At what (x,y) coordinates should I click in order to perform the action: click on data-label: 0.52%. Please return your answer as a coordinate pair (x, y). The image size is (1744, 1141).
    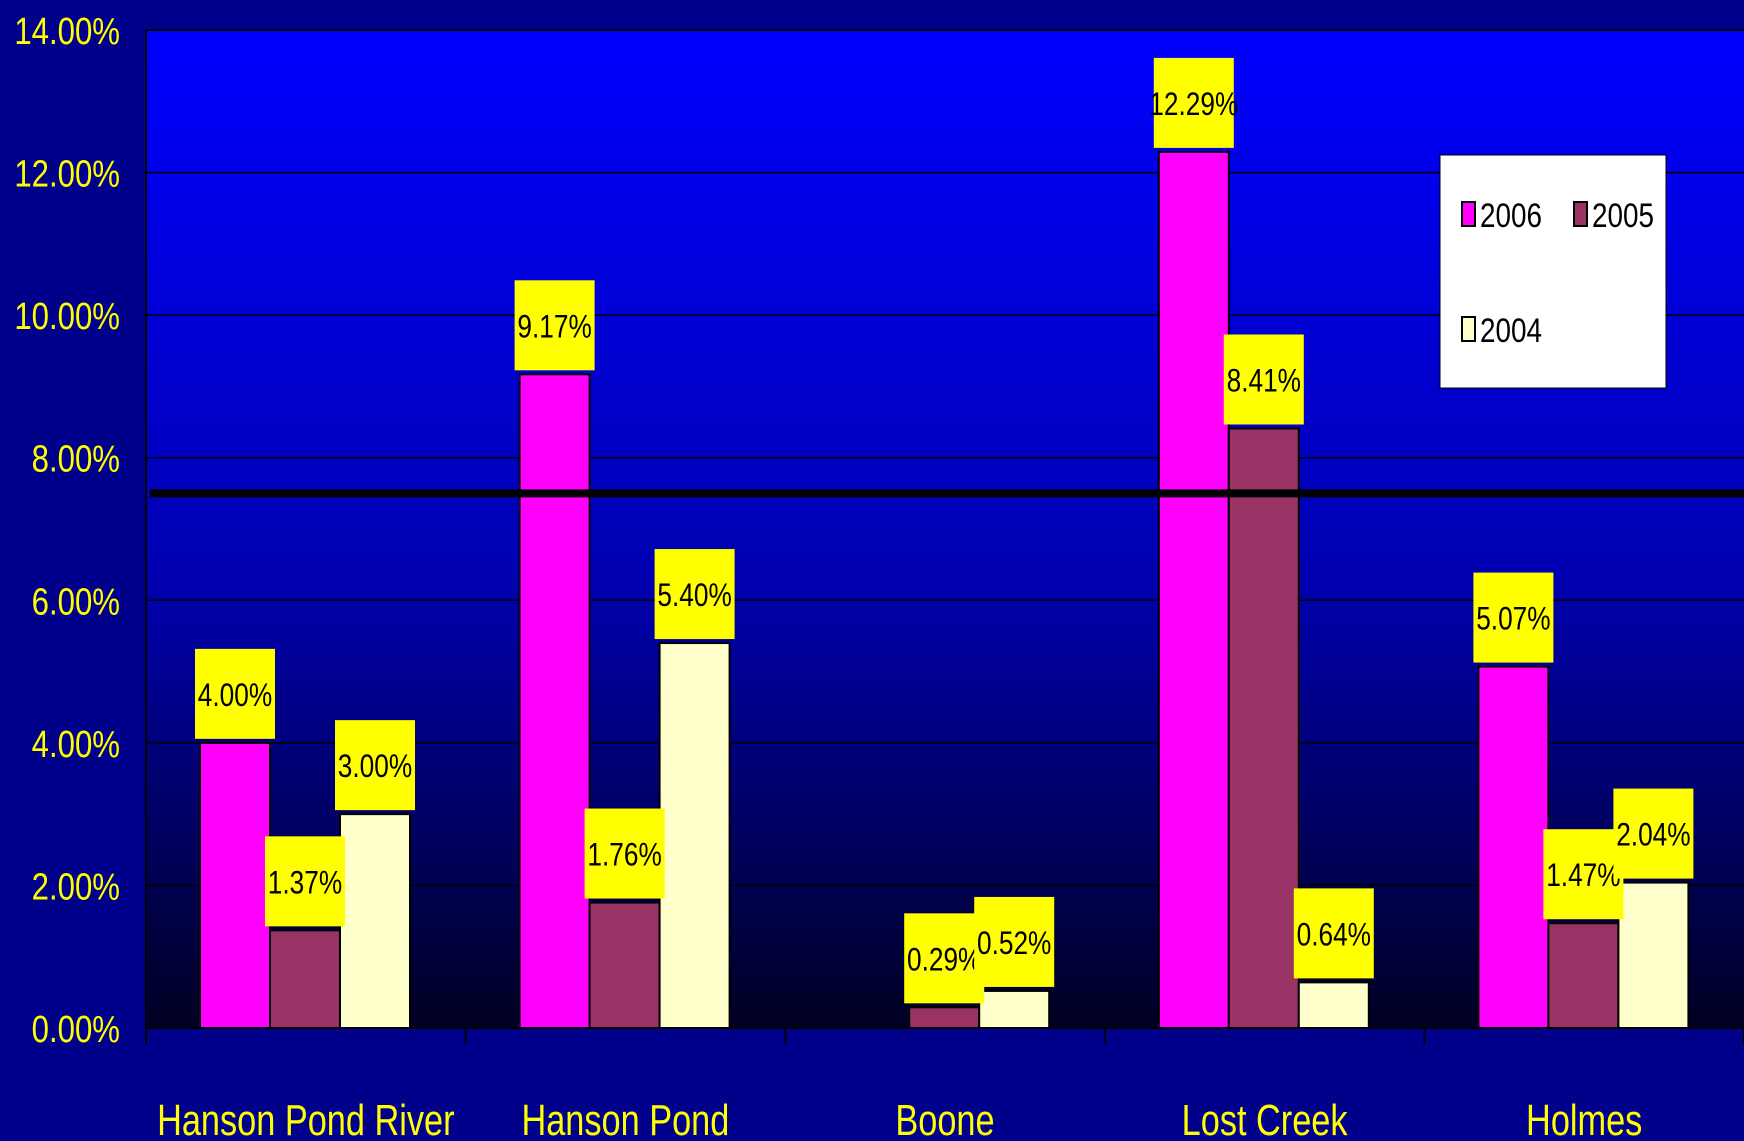
    Looking at the image, I should click on (1014, 944).